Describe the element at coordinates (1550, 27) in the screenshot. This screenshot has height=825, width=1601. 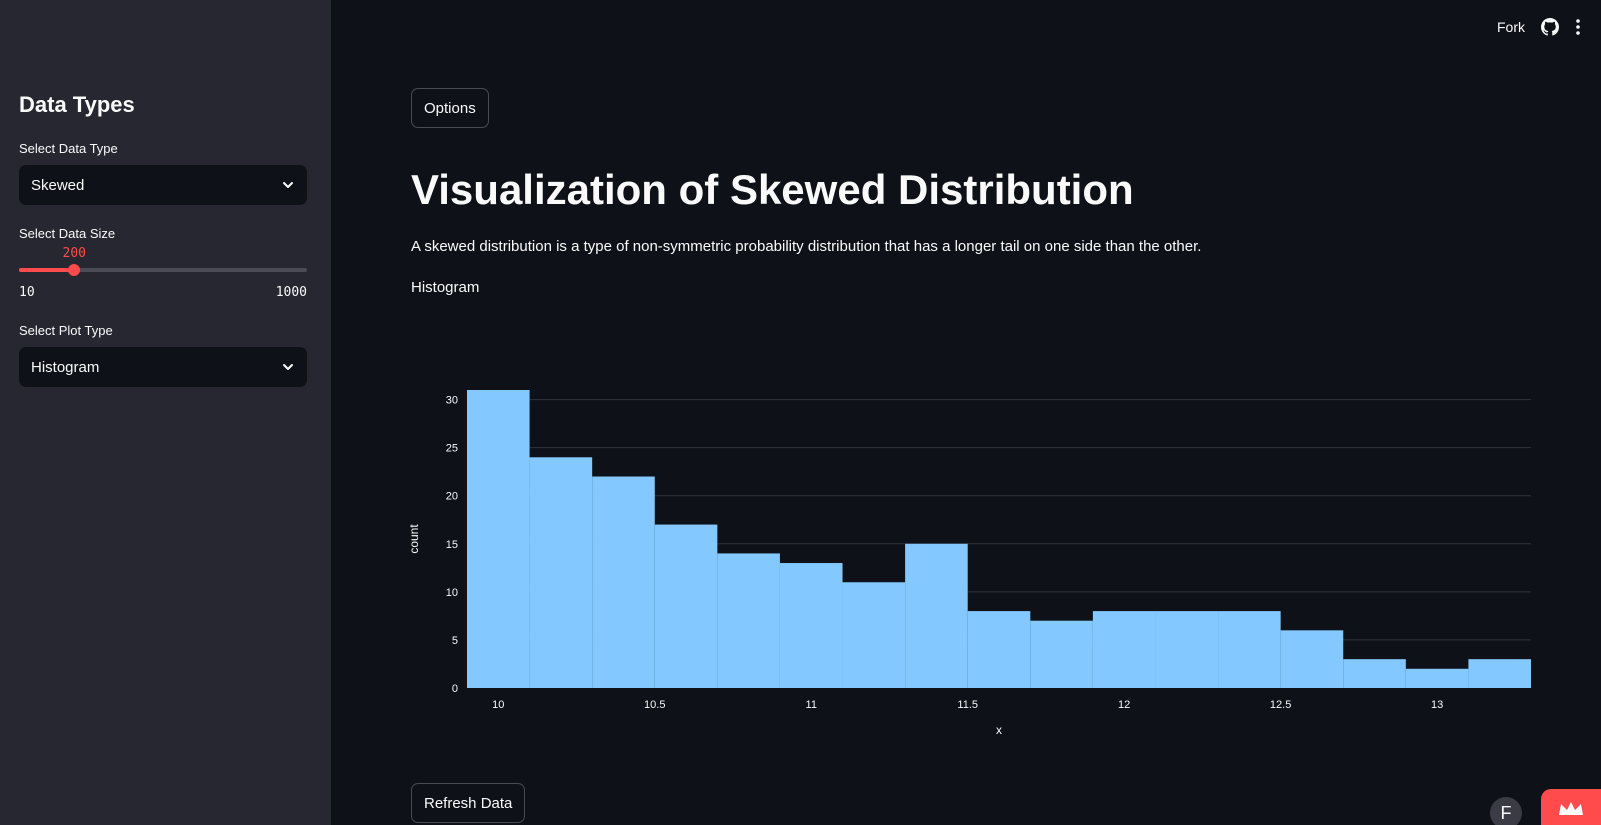
I see `github-icon` at that location.